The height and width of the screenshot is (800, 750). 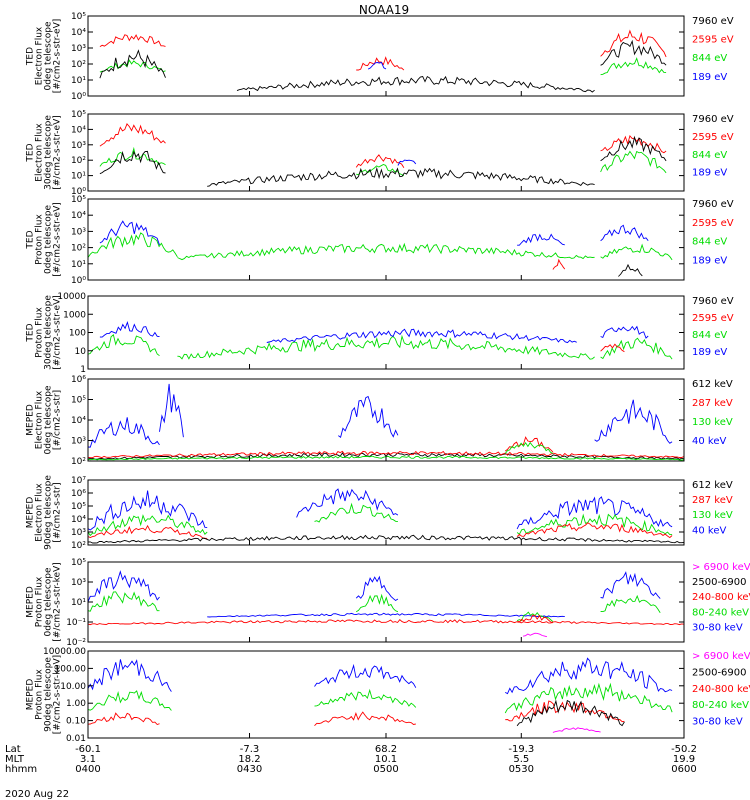 What do you see at coordinates (713, 318) in the screenshot?
I see `legend-entry: 2595 eV` at bounding box center [713, 318].